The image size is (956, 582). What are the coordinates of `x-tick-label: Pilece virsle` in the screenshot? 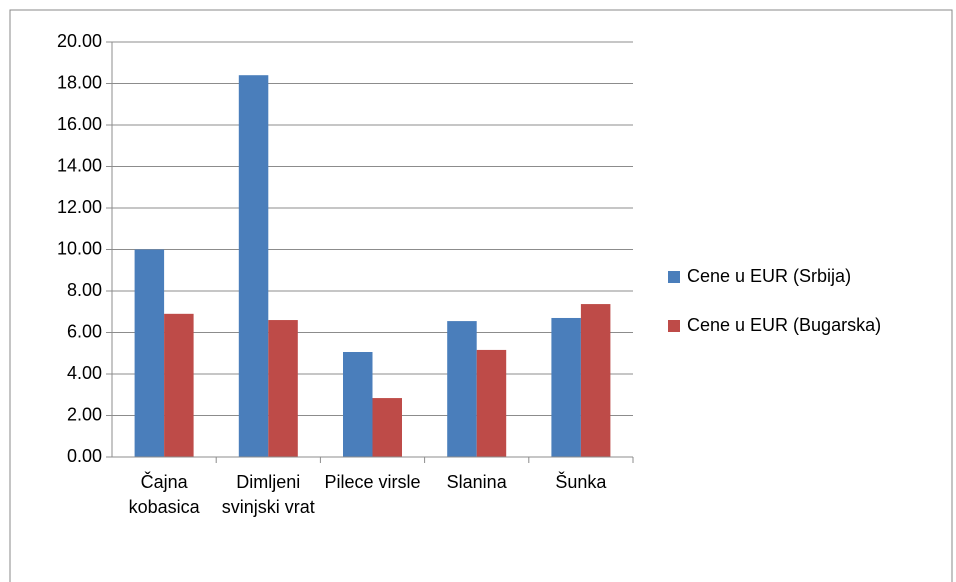 It's located at (372, 482).